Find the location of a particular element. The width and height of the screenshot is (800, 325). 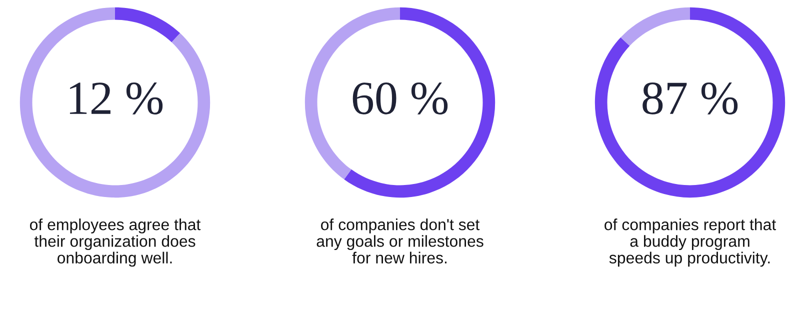

text: of companies report that a buddy program speeds up productivity. is located at coordinates (690, 242).